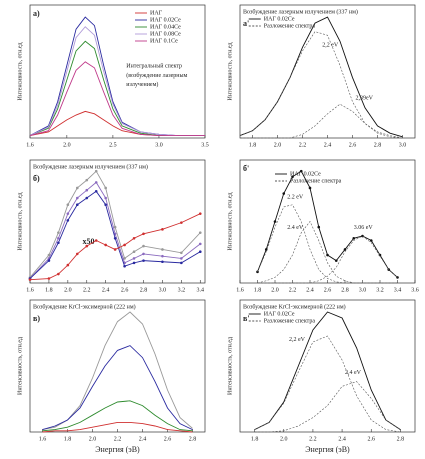 This screenshot has height=459, width=425. What do you see at coordinates (364, 228) in the screenshot?
I see `annotation: 3.06 eV` at bounding box center [364, 228].